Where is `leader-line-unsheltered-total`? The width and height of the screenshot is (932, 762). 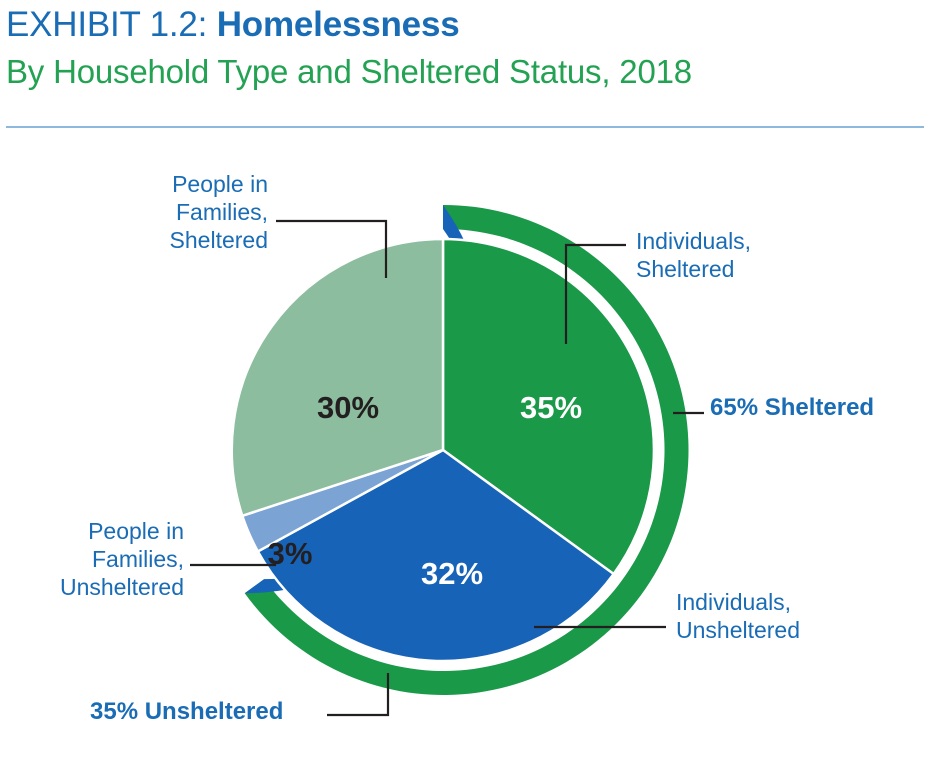 leader-line-unsheltered-total is located at coordinates (358, 695).